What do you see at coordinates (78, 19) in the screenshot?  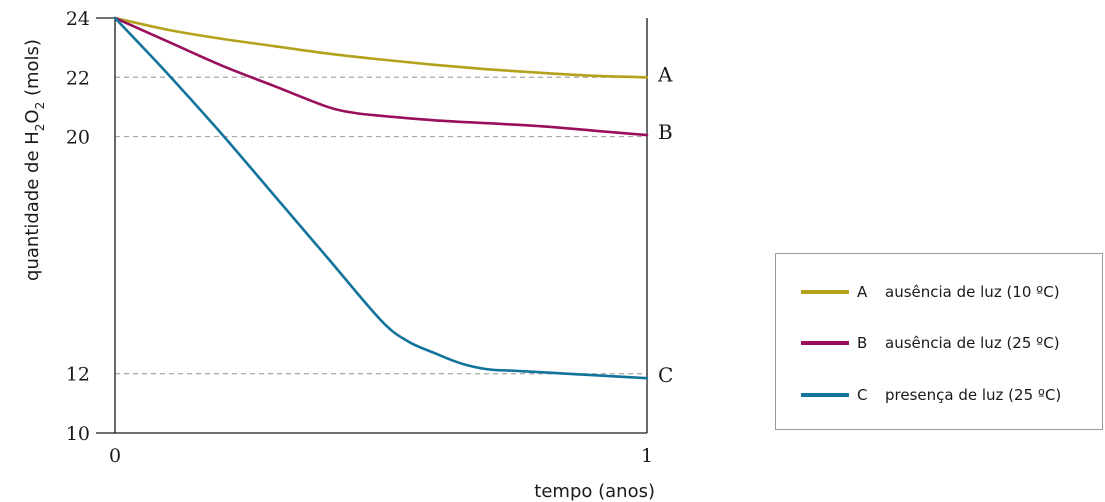 I see `y-tick-label-24: 24` at bounding box center [78, 19].